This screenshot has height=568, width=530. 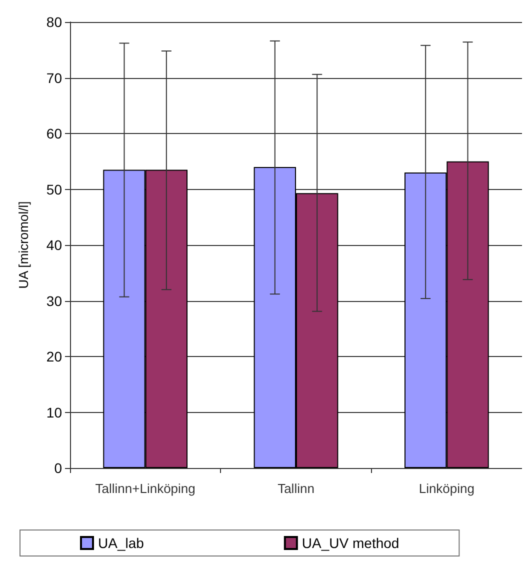 What do you see at coordinates (351, 543) in the screenshot?
I see `legend-label: UA_UV method` at bounding box center [351, 543].